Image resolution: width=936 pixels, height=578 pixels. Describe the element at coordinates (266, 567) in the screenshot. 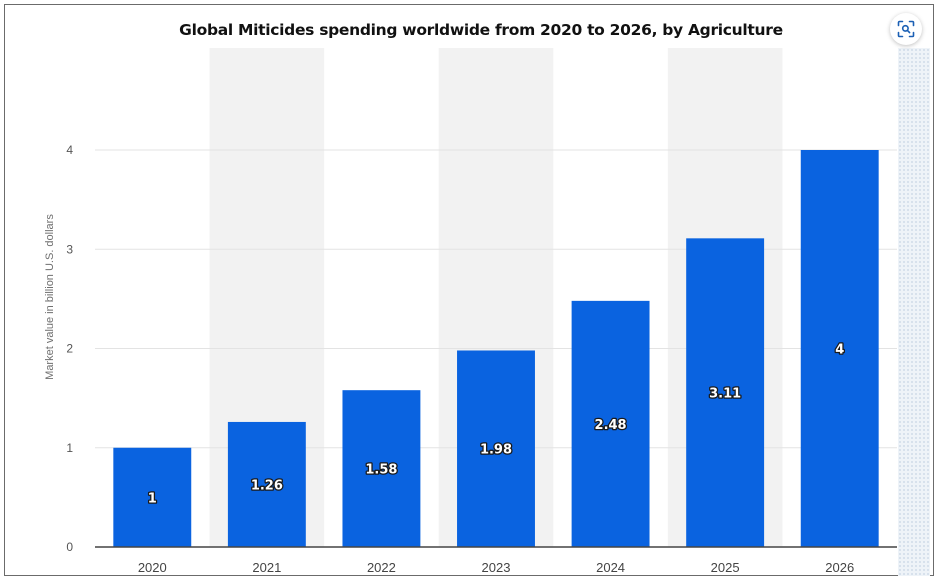

I see `x-tick-label: 2021` at that location.